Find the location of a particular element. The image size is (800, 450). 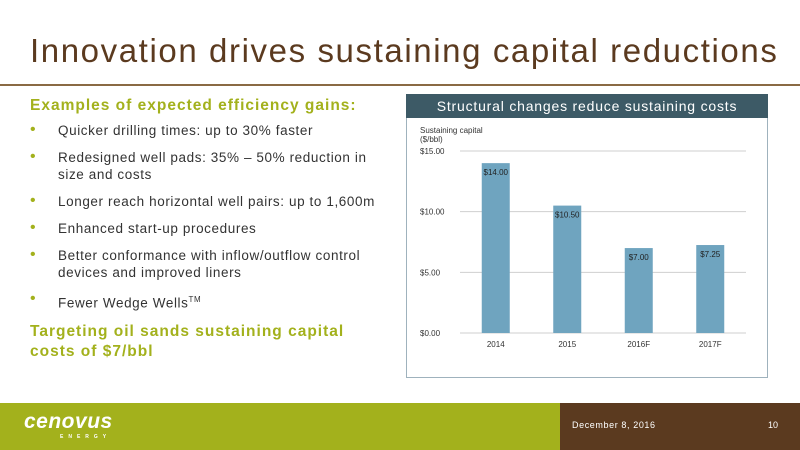

trademark-sup: TM is located at coordinates (195, 299).